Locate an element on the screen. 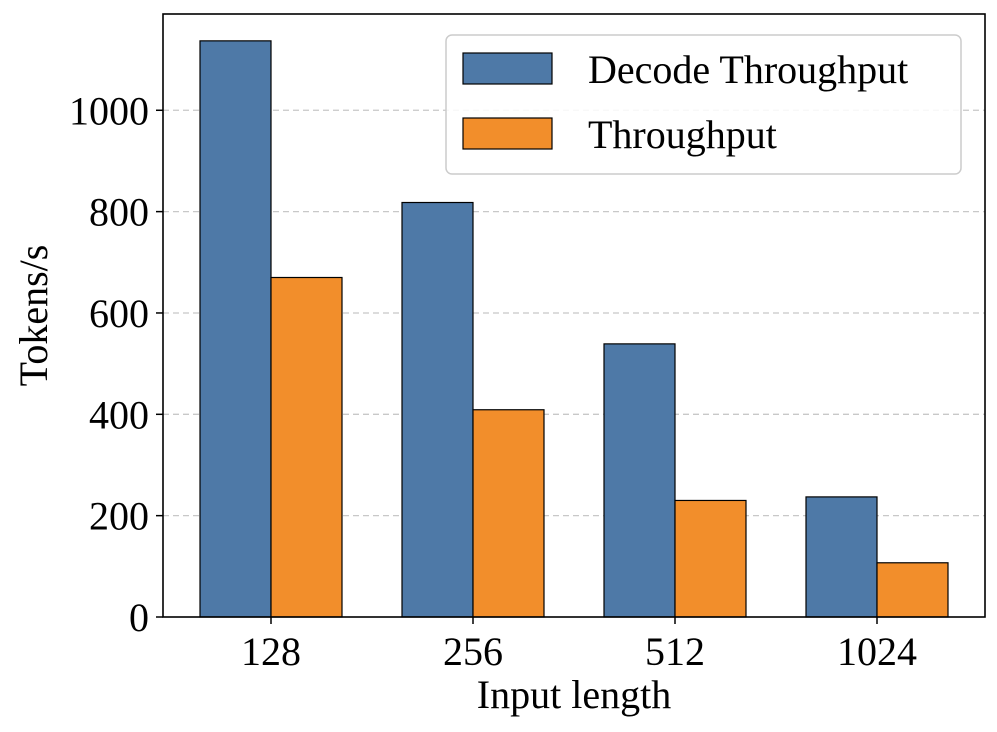 The image size is (997, 732). x-axis: 128 256 512 1024 is located at coordinates (579, 645).